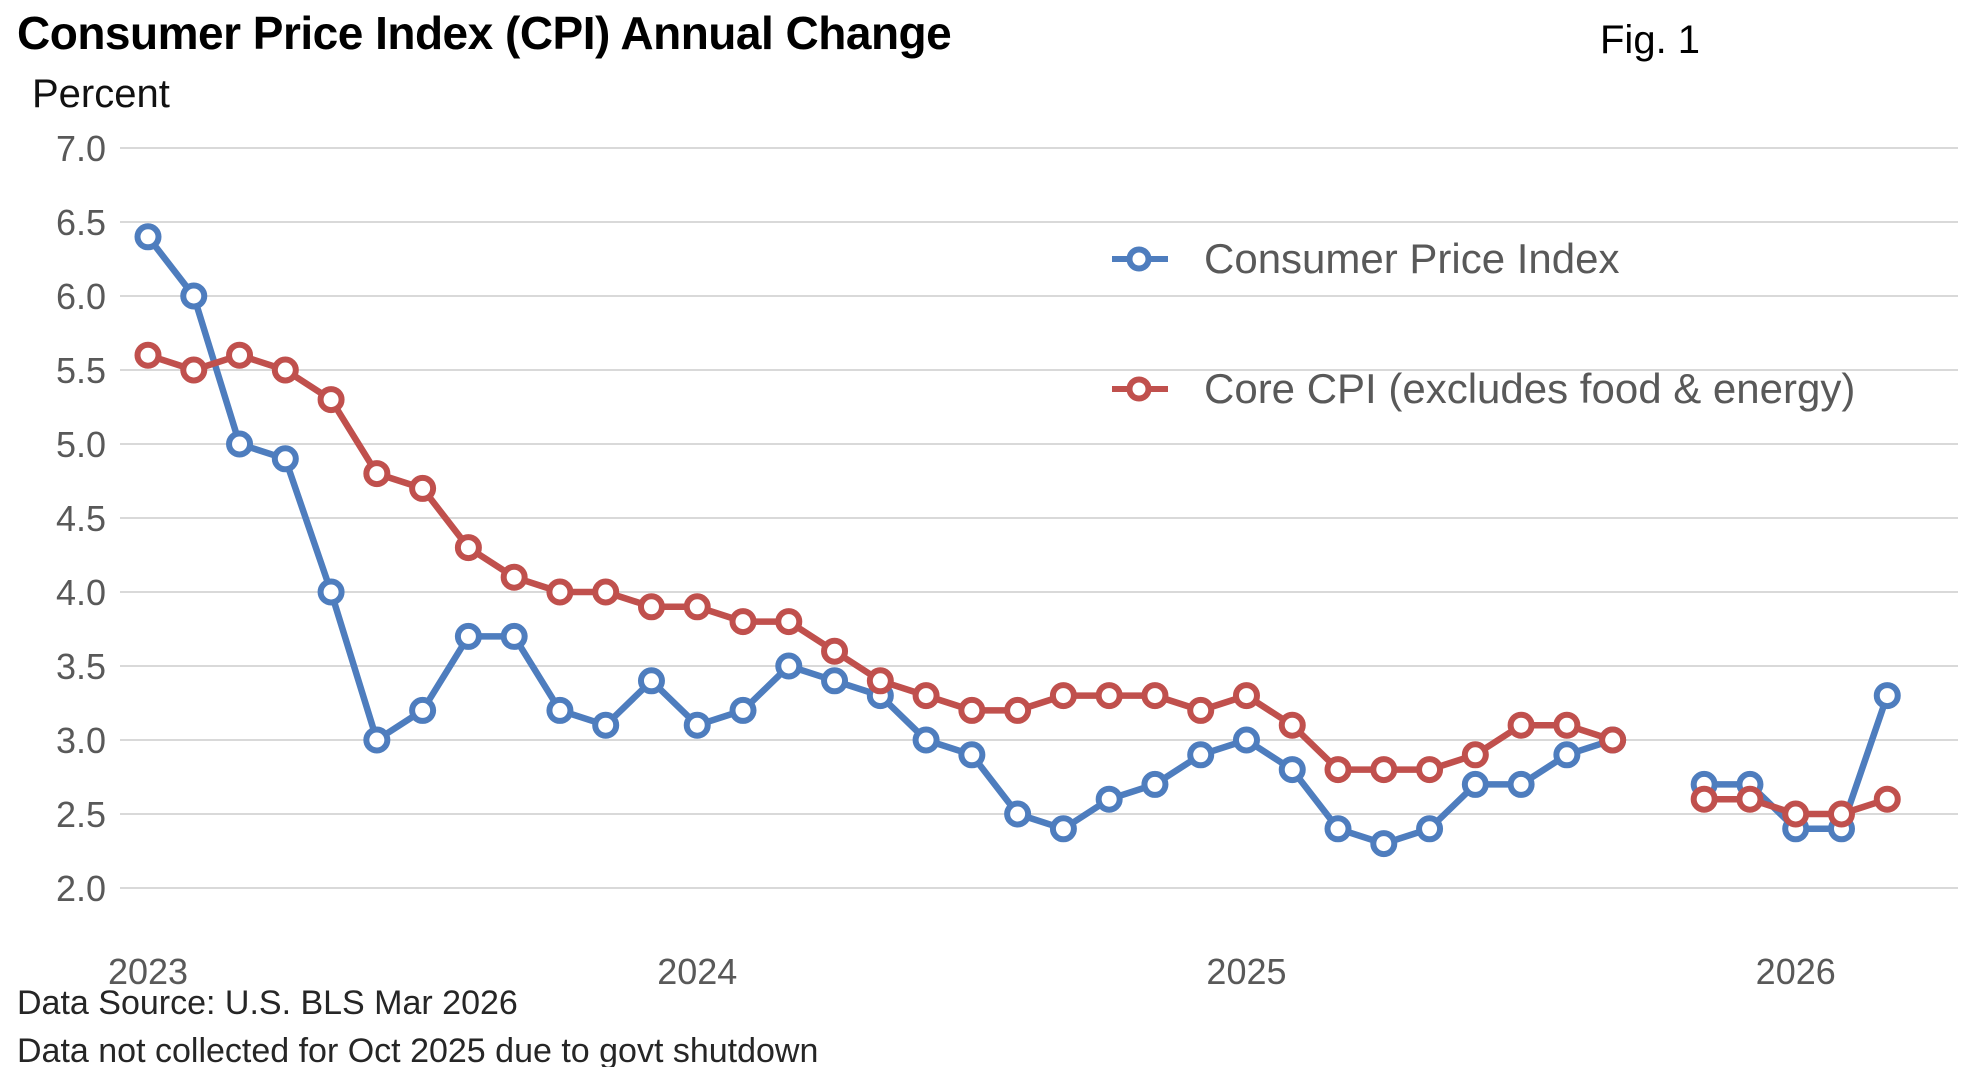 Image resolution: width=1988 pixels, height=1067 pixels. What do you see at coordinates (1650, 40) in the screenshot?
I see `figure-number: Fig. 1` at bounding box center [1650, 40].